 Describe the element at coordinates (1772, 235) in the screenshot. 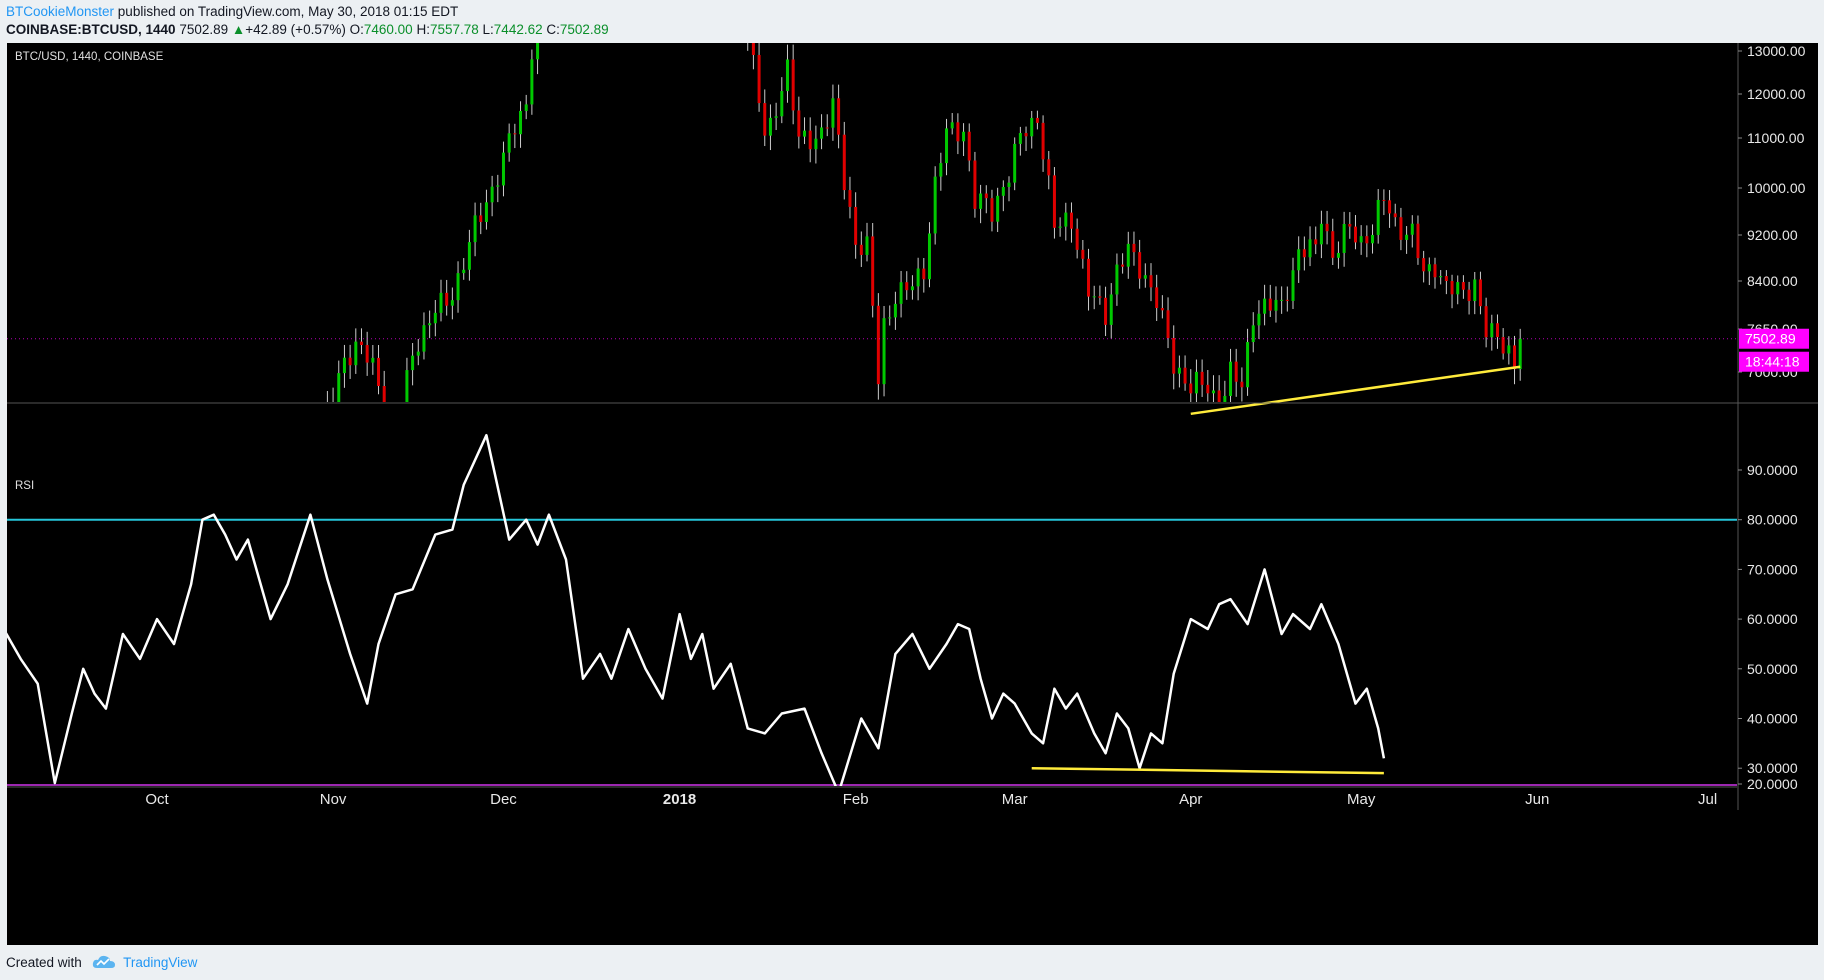

I see `price-tick-label: 9200.00` at that location.